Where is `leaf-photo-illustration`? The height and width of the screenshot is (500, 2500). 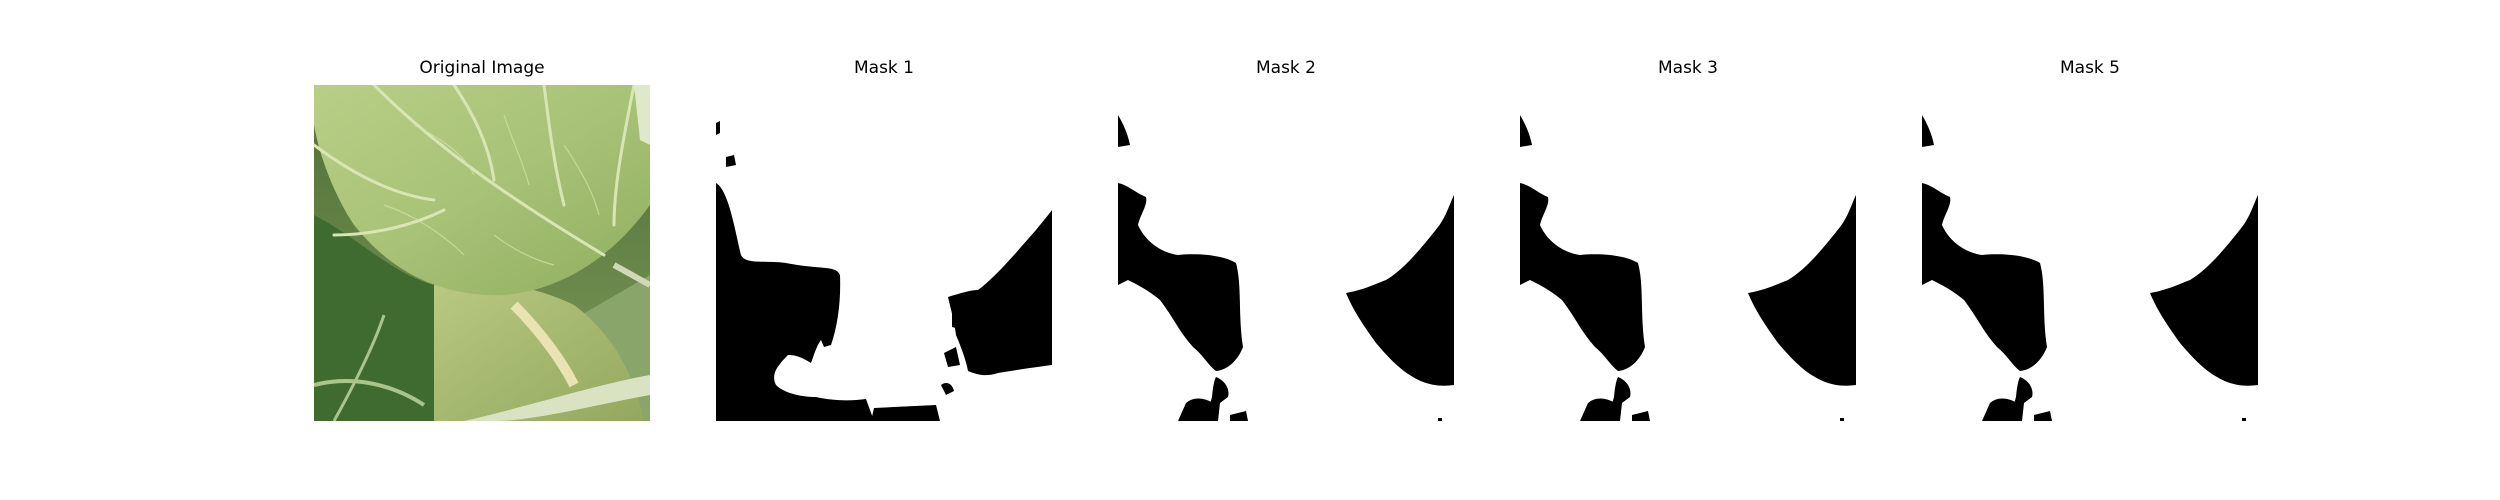 leaf-photo-illustration is located at coordinates (482, 253).